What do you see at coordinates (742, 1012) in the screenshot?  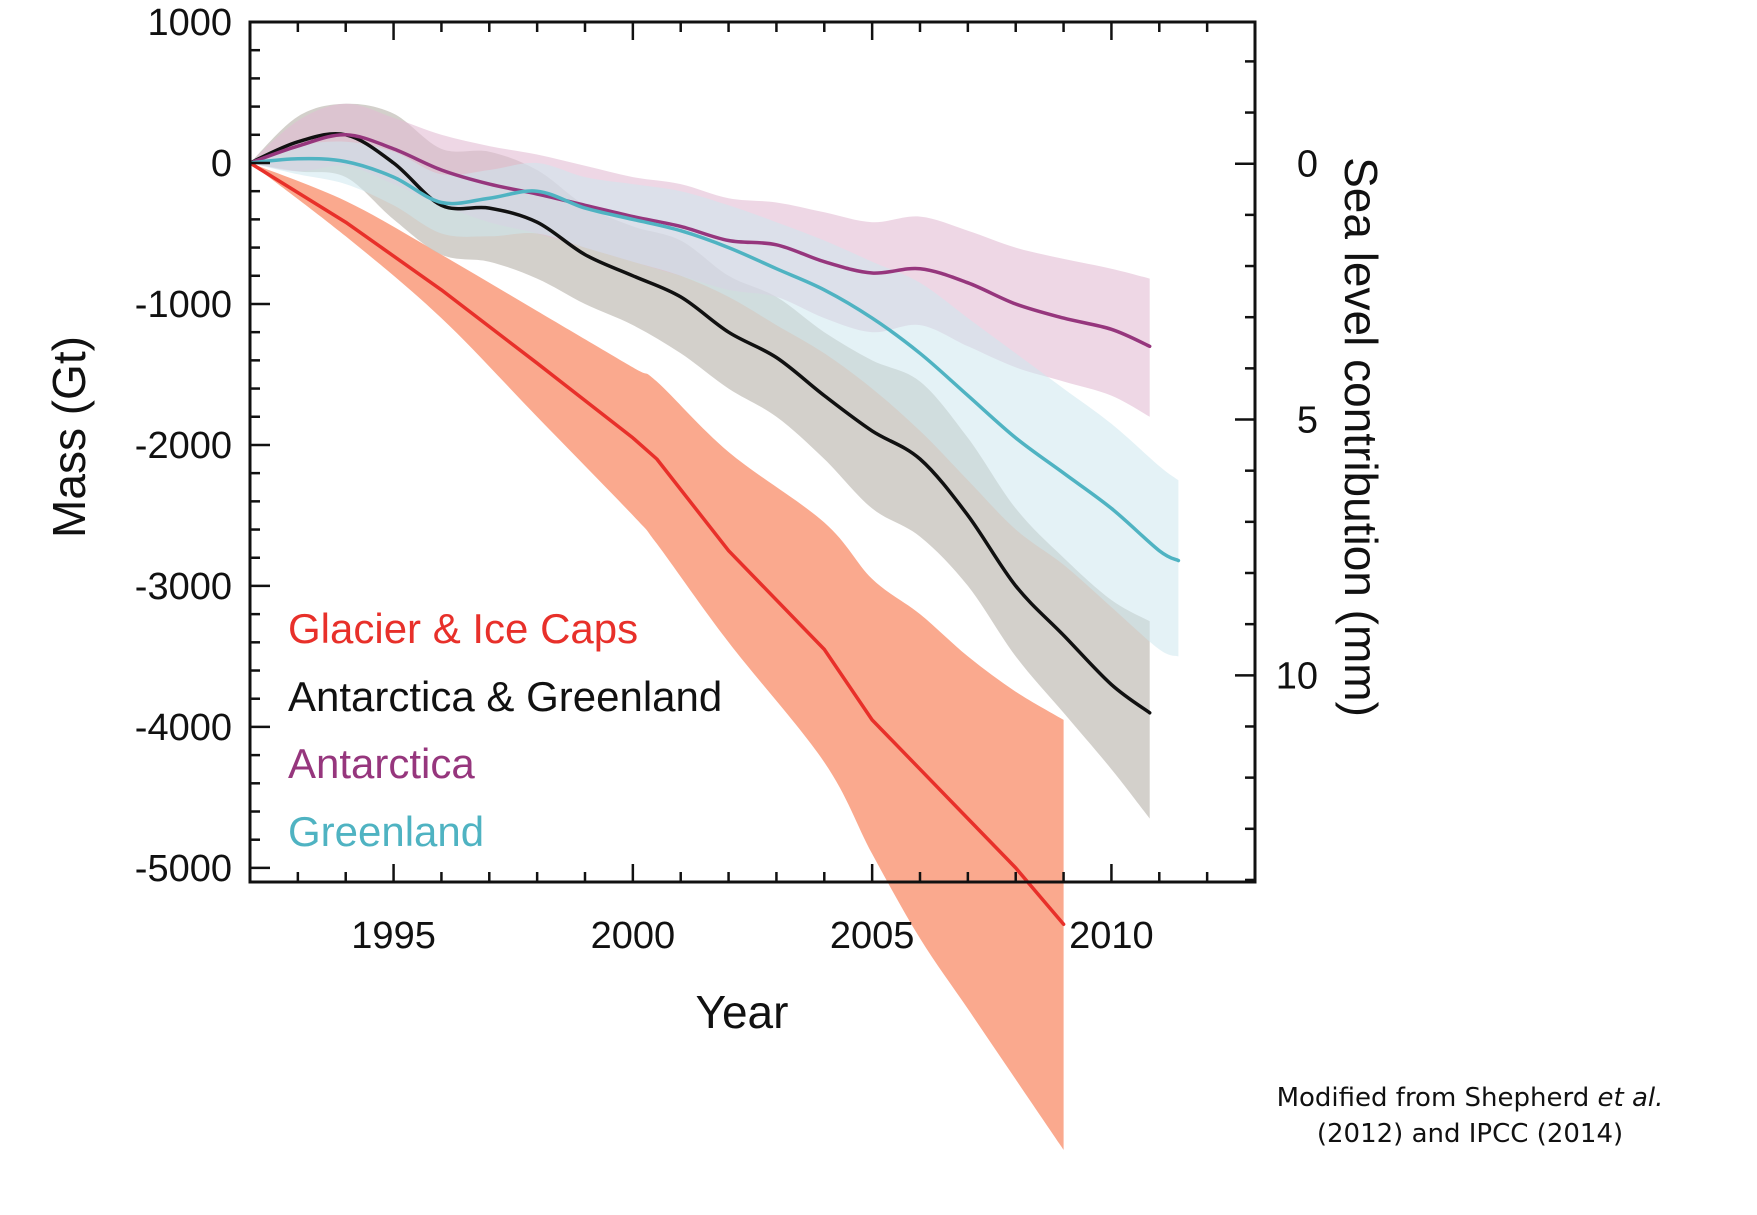 I see `x-axis-title: Year` at bounding box center [742, 1012].